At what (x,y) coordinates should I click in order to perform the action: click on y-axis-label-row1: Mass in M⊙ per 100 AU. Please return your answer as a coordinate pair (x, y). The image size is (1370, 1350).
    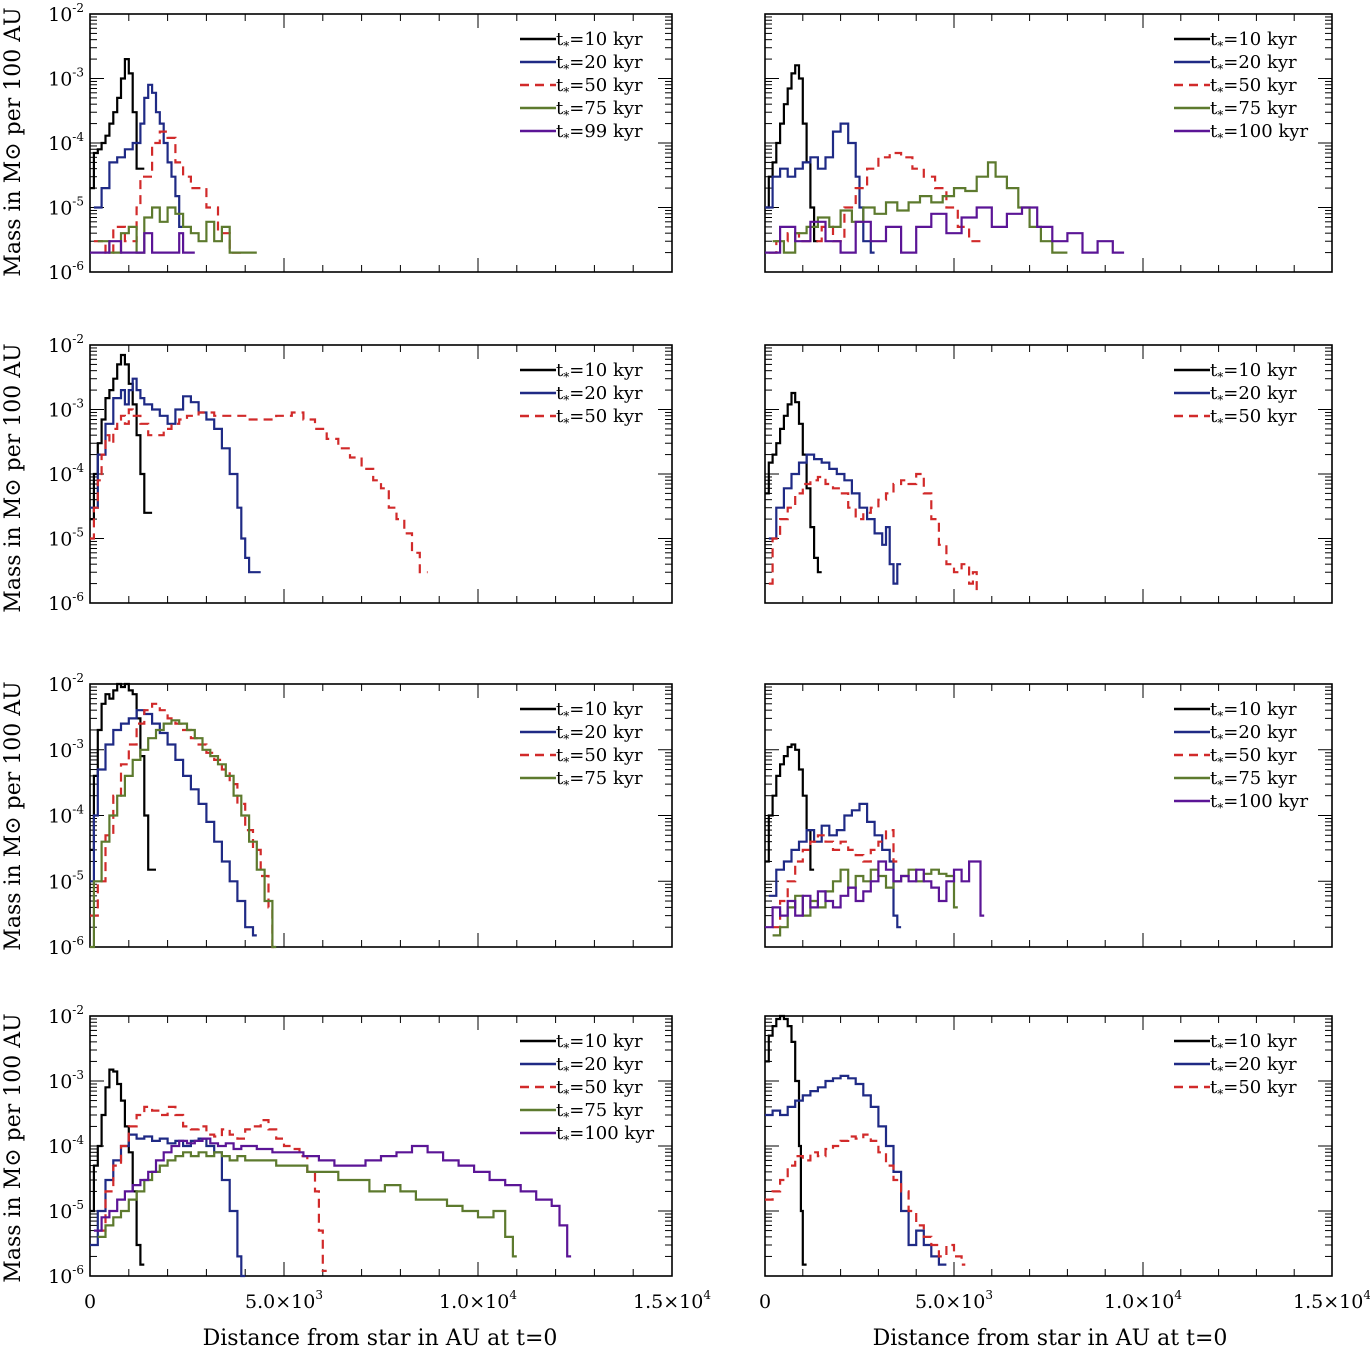
    Looking at the image, I should click on (13, 141).